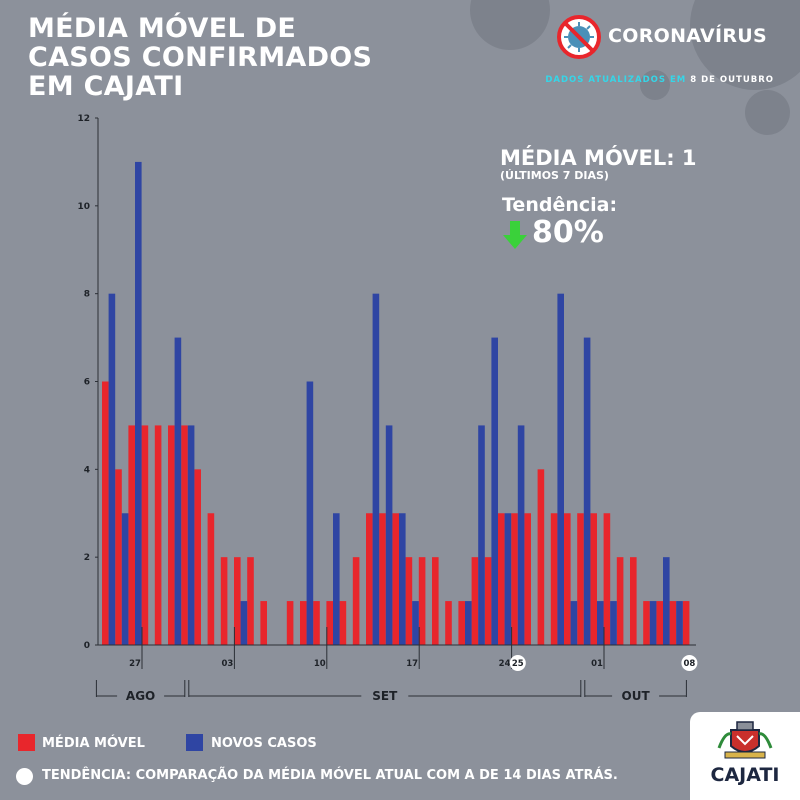  What do you see at coordinates (579, 37) in the screenshot?
I see `no-virus-icon` at bounding box center [579, 37].